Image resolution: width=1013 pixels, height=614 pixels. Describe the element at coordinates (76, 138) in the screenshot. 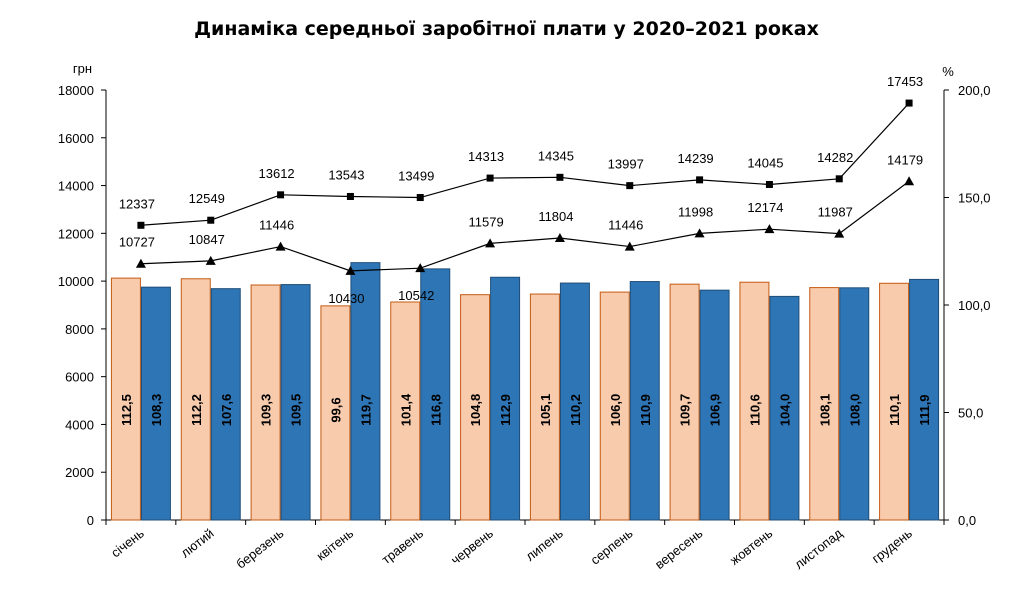

I see `y-left-tick-label: 16000` at that location.